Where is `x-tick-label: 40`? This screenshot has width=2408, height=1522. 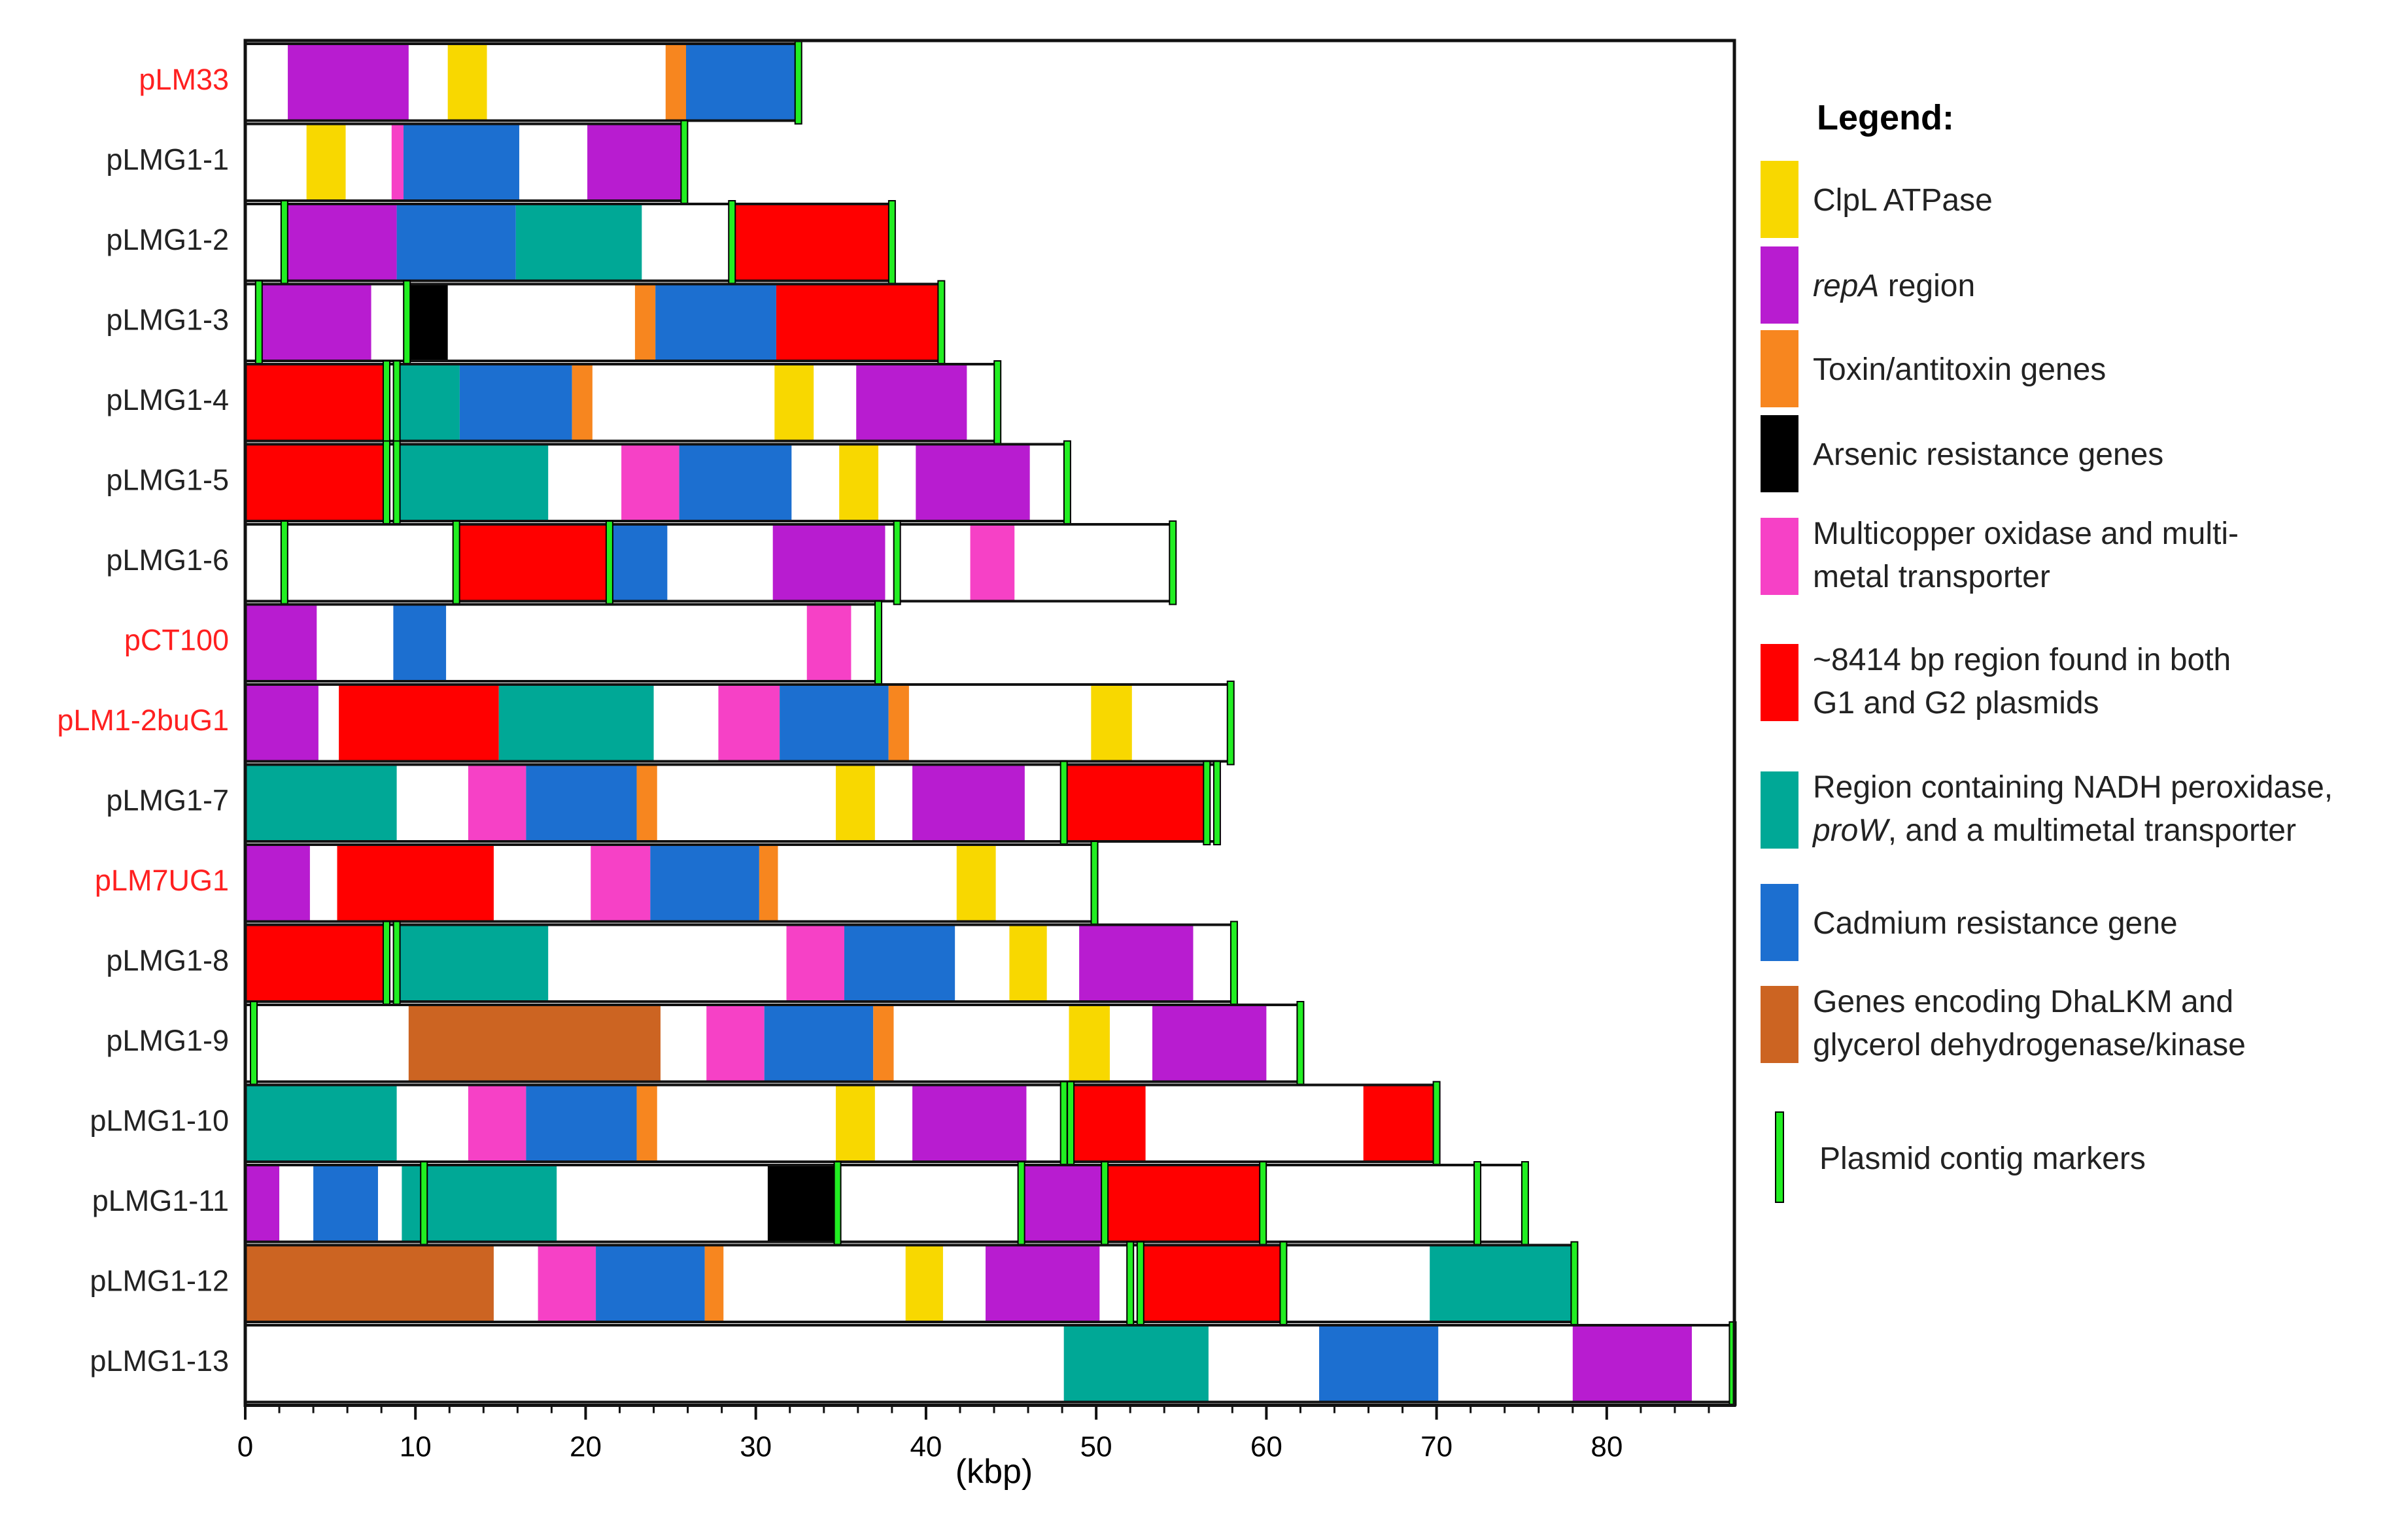
x-tick-label: 40 is located at coordinates (926, 1447).